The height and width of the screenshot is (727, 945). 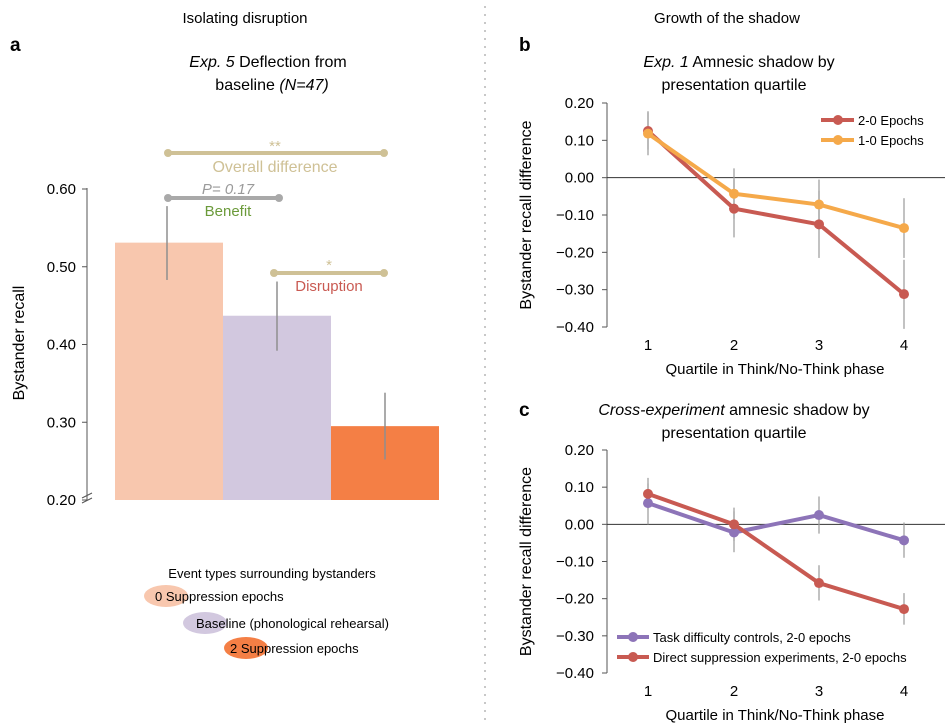 What do you see at coordinates (219, 596) in the screenshot?
I see `legend-item-zero: 0 Suppression epochs` at bounding box center [219, 596].